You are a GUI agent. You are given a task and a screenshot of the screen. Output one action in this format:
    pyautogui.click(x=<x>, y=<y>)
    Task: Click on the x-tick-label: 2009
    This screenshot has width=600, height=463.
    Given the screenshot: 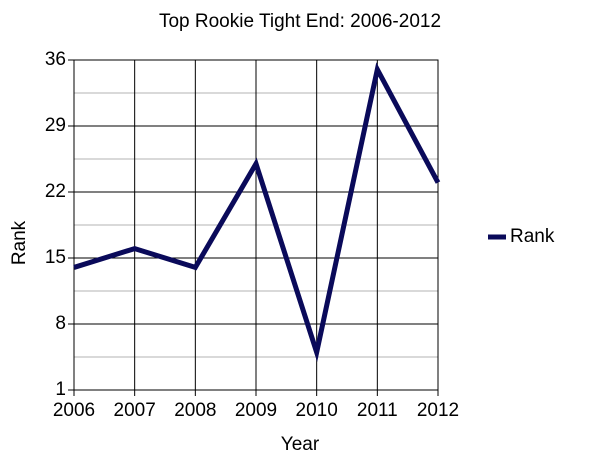 What is the action you would take?
    pyautogui.click(x=256, y=410)
    